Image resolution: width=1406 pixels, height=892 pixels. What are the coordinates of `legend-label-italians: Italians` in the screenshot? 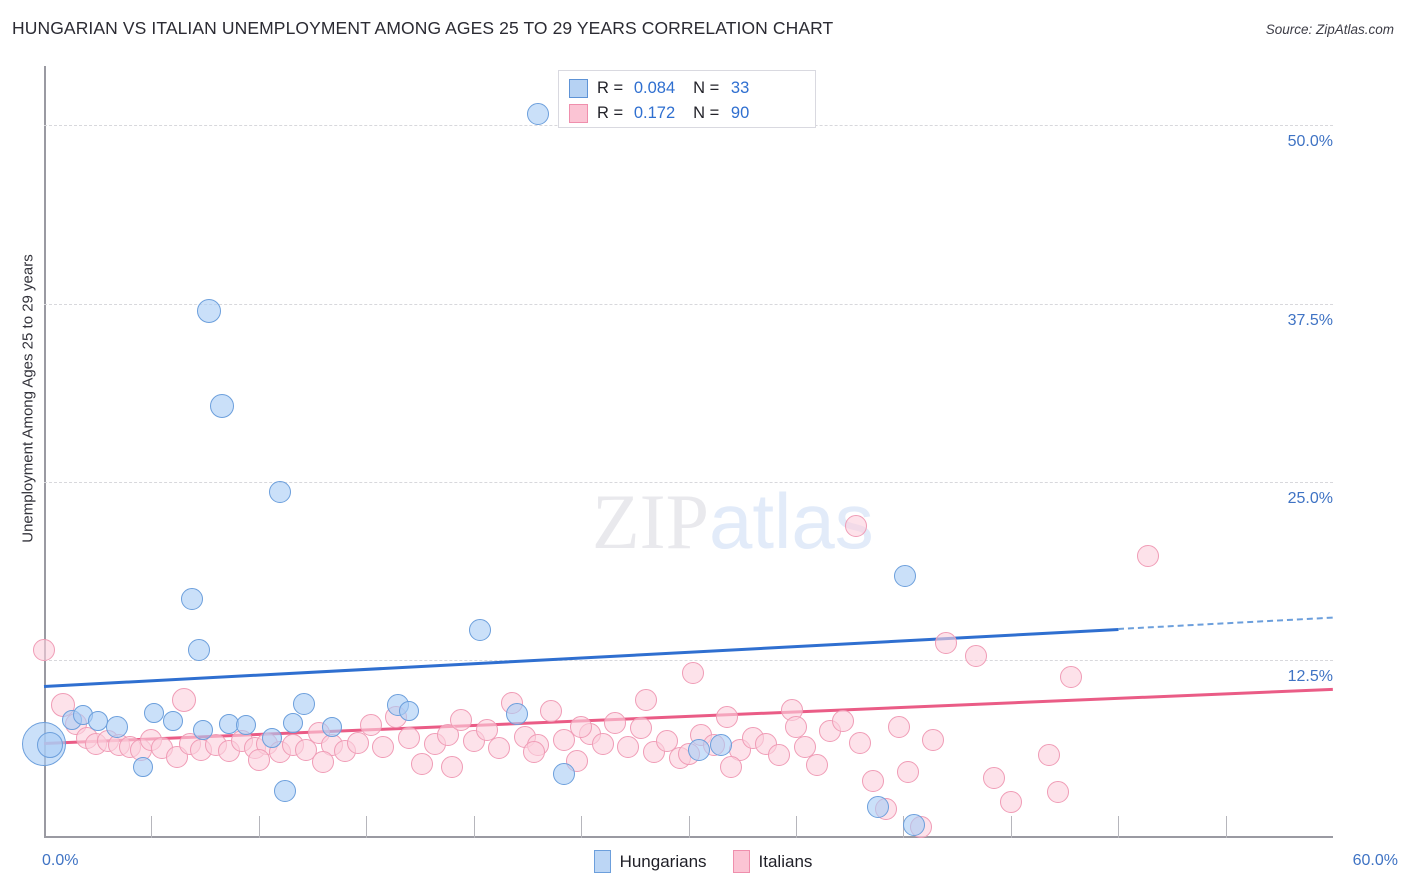 It's located at (785, 861).